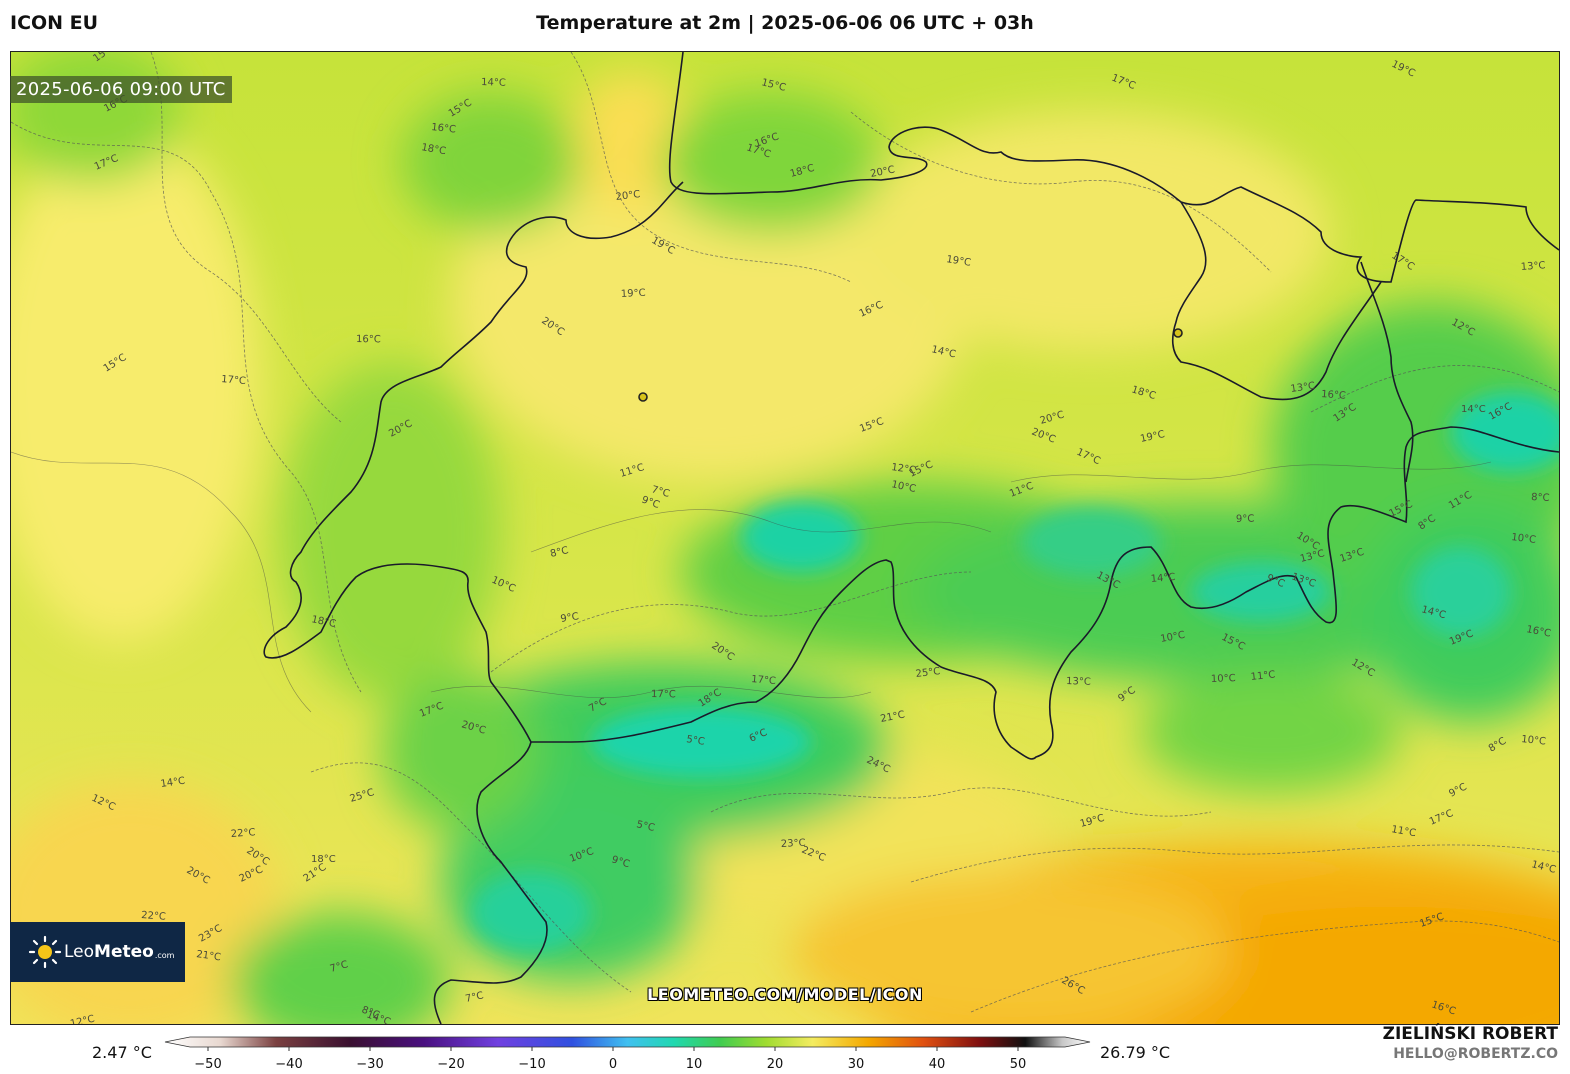  Describe the element at coordinates (1135, 1052) in the screenshot. I see `legend-max-value: 26.79 °C` at that location.